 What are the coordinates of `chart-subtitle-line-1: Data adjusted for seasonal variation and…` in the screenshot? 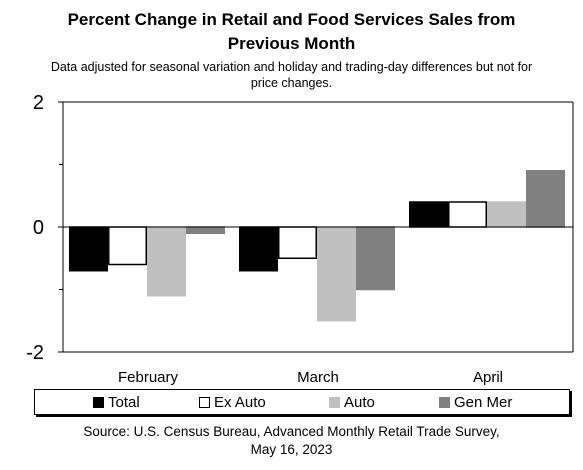 It's located at (291, 67).